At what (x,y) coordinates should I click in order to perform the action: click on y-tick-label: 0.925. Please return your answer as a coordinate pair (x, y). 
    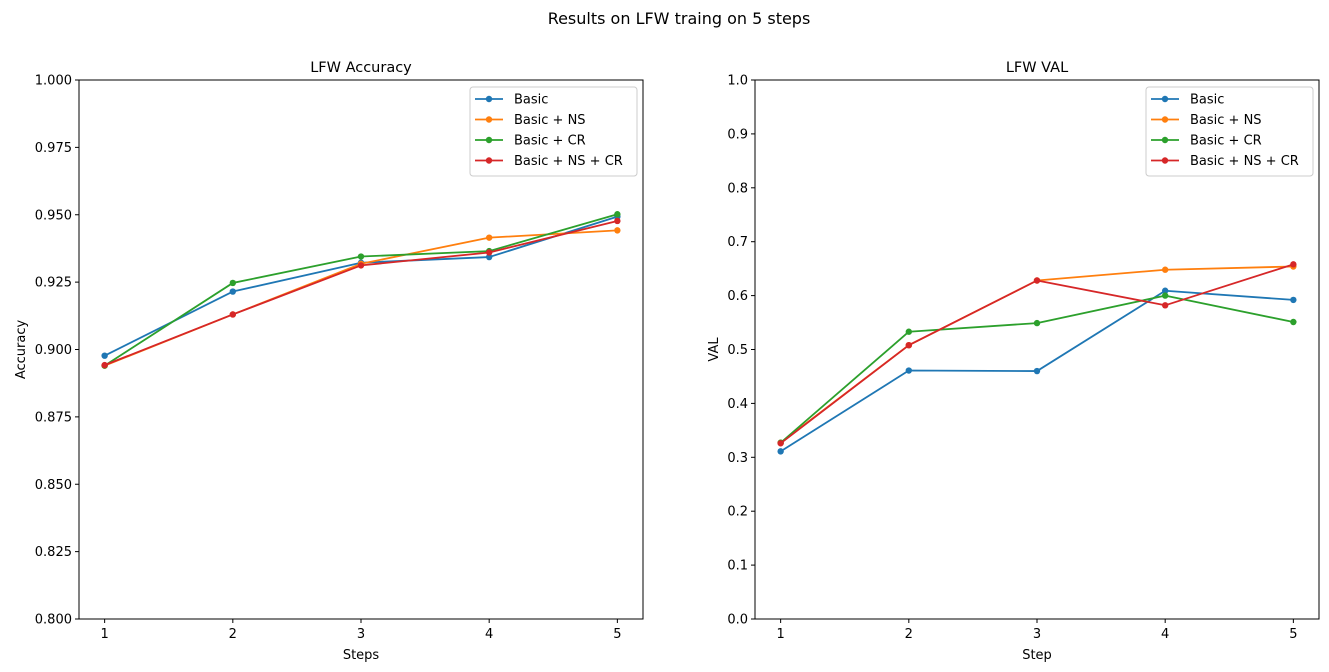
    Looking at the image, I should click on (53, 283).